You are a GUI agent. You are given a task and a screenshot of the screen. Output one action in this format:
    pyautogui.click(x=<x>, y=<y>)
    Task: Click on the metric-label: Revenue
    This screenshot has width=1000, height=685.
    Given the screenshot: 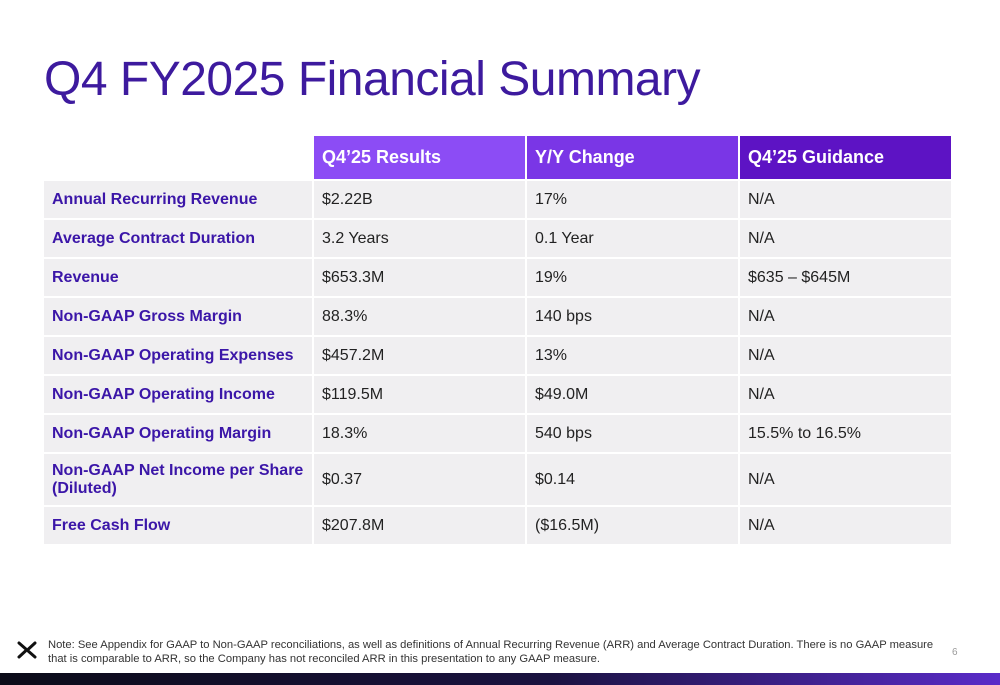 What is the action you would take?
    pyautogui.click(x=178, y=277)
    